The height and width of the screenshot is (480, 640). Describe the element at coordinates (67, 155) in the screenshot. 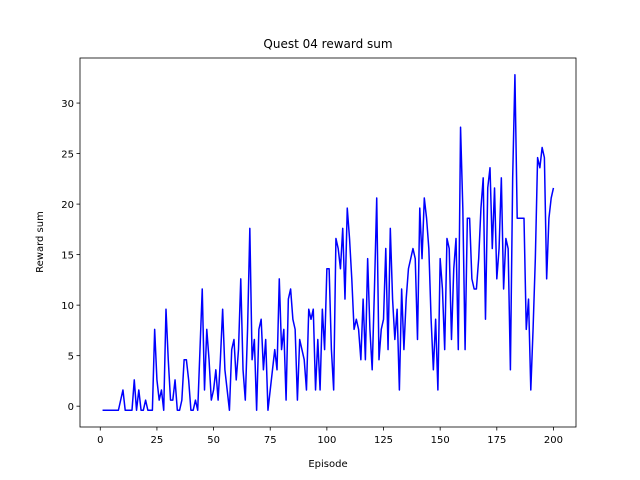

I see `y-tick-label: 25` at that location.